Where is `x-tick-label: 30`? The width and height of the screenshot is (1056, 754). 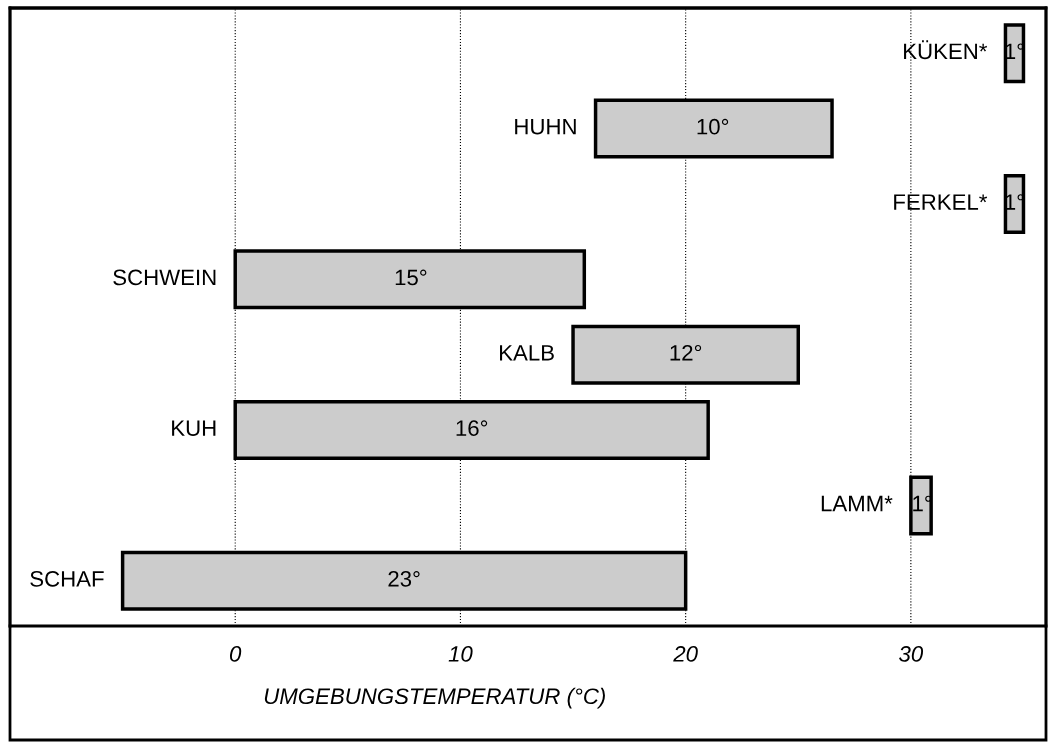
x-tick-label: 30 is located at coordinates (911, 654).